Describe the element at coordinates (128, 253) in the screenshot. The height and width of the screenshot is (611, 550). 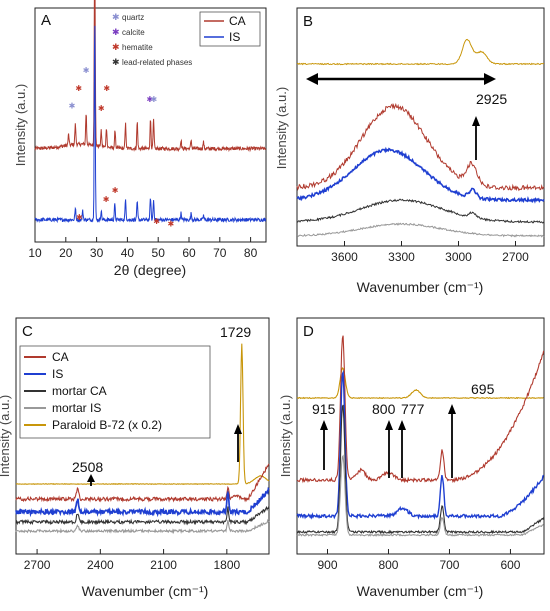
I see `x-tick-label: 40` at that location.